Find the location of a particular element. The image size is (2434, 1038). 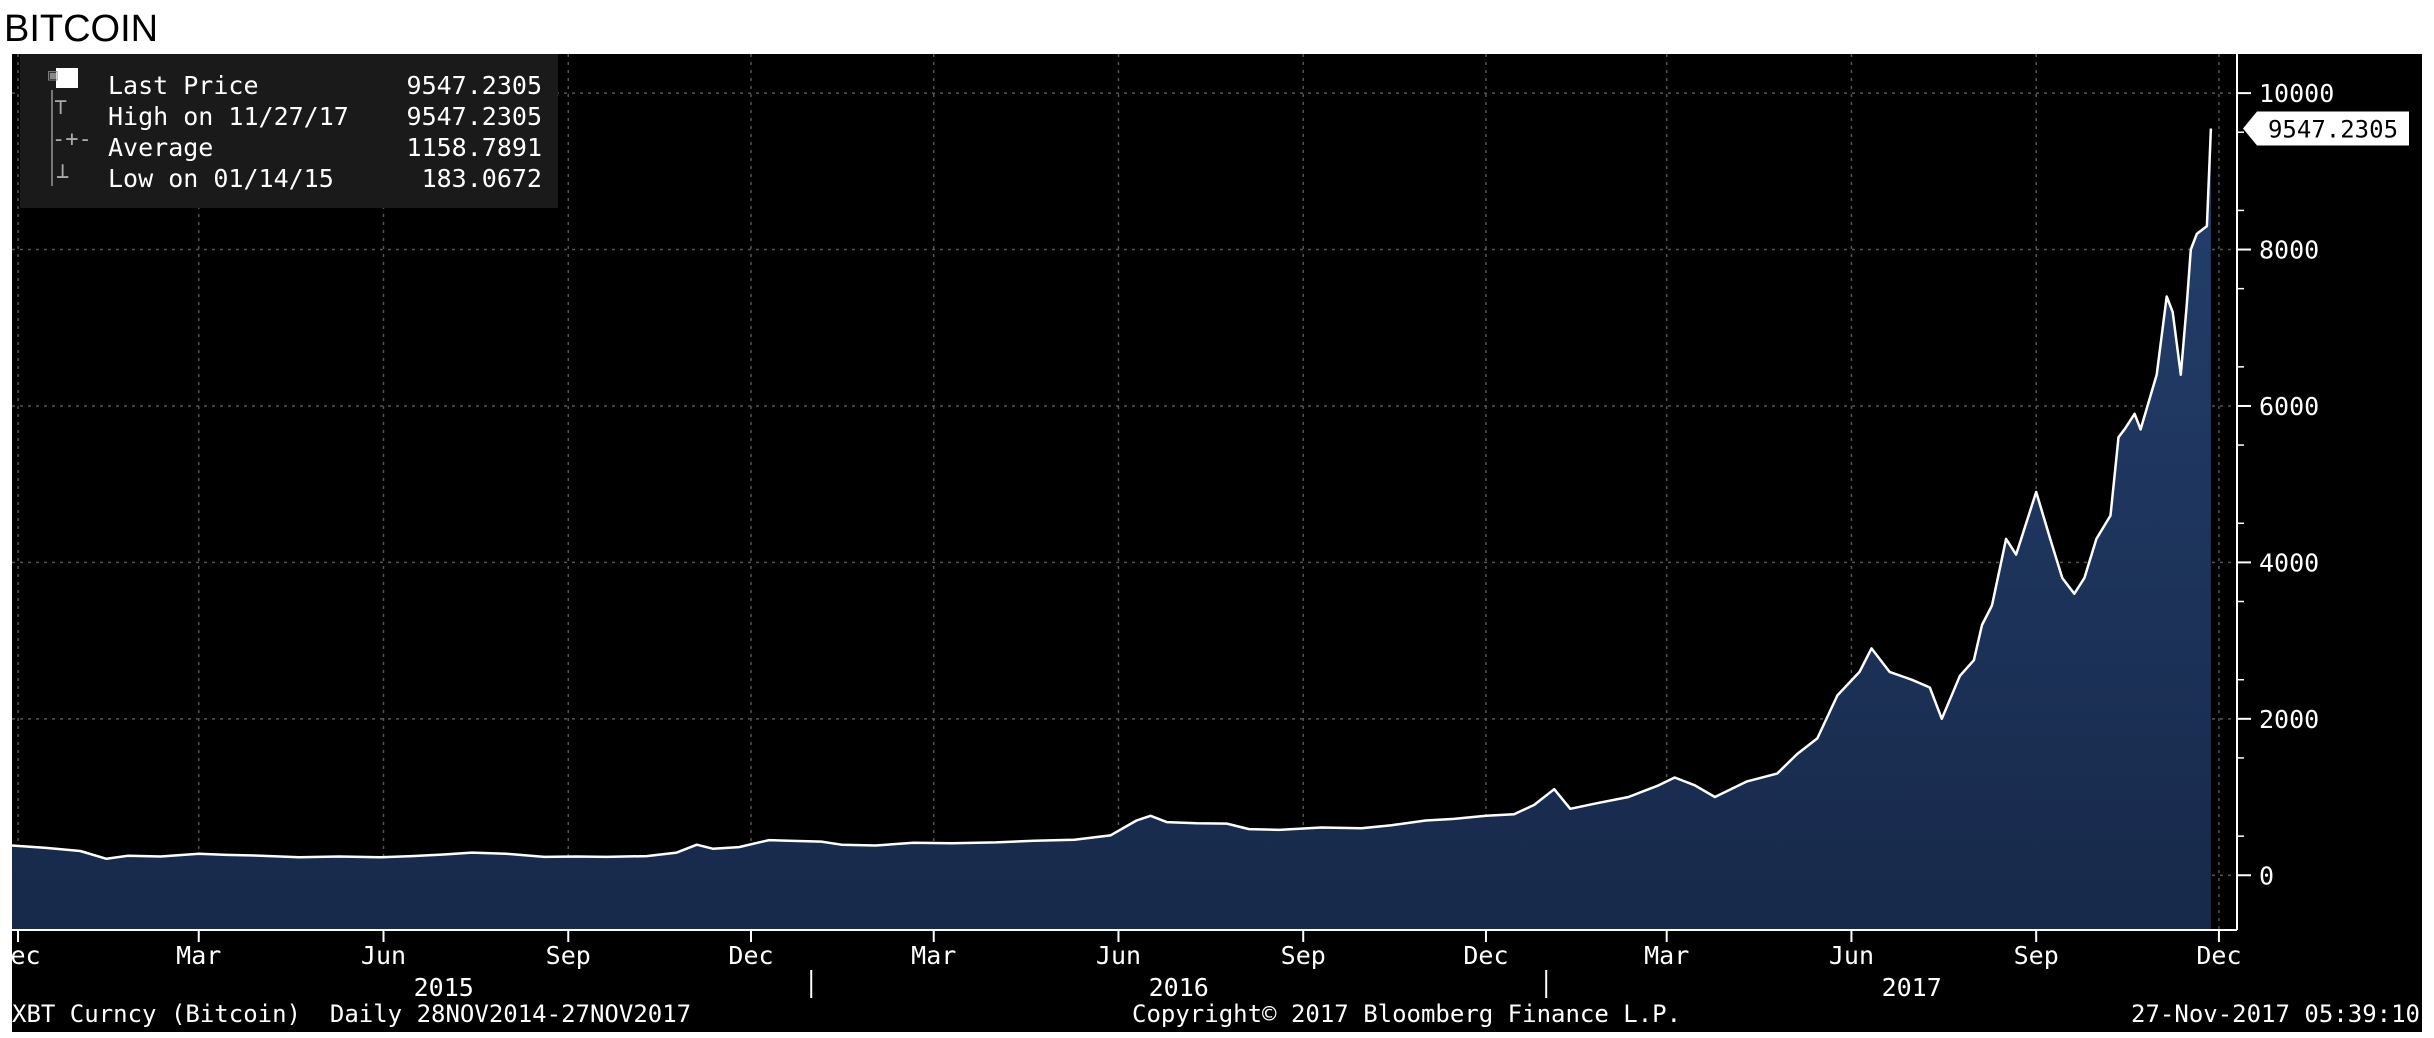

y-tick-label: 2000 is located at coordinates (2289, 719).